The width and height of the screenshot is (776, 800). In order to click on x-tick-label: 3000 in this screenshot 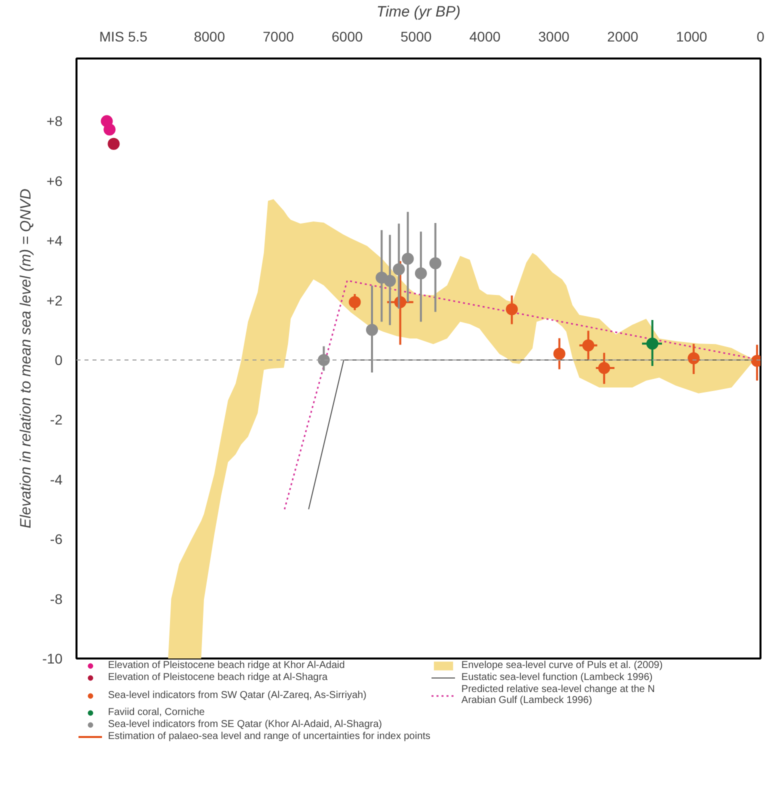, I will do `click(554, 36)`.